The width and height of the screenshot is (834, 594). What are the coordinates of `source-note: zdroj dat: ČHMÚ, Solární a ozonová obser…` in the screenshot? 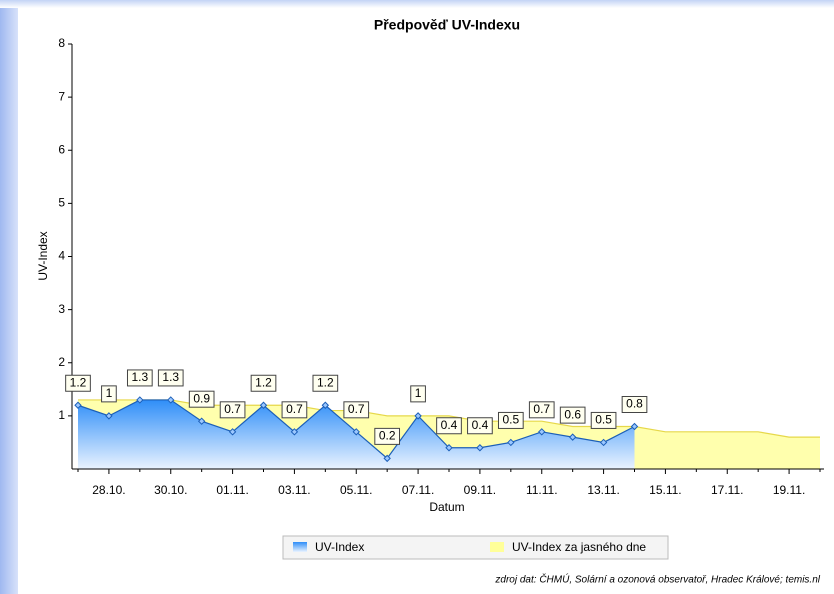 It's located at (657, 579).